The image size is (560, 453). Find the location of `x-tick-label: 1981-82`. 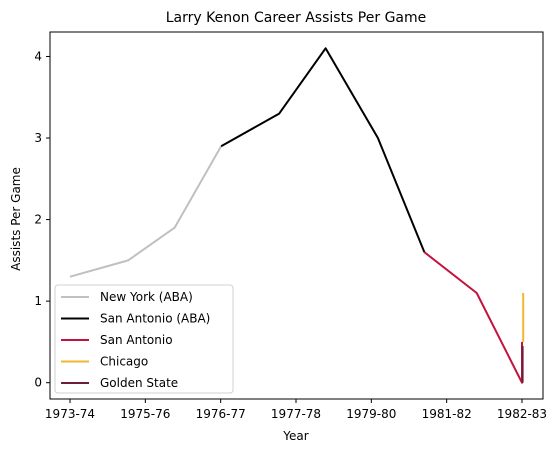

x-tick-label: 1981-82 is located at coordinates (447, 414).